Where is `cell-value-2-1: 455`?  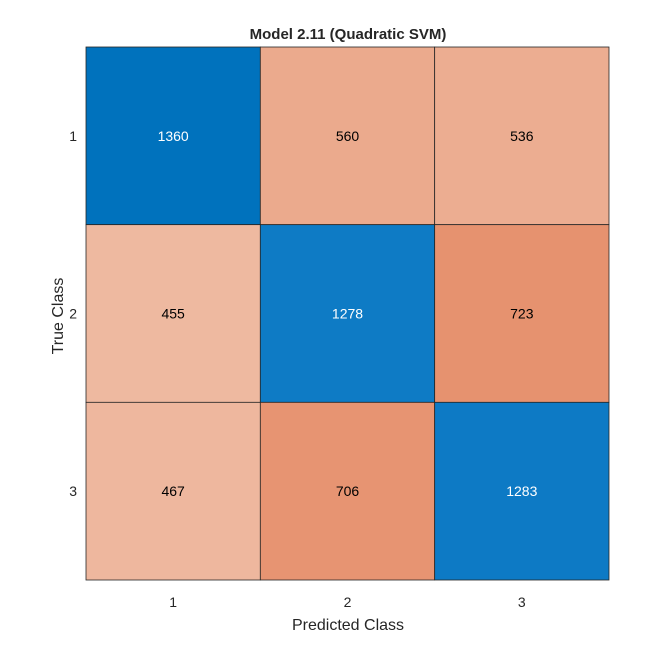 cell-value-2-1: 455 is located at coordinates (173, 314).